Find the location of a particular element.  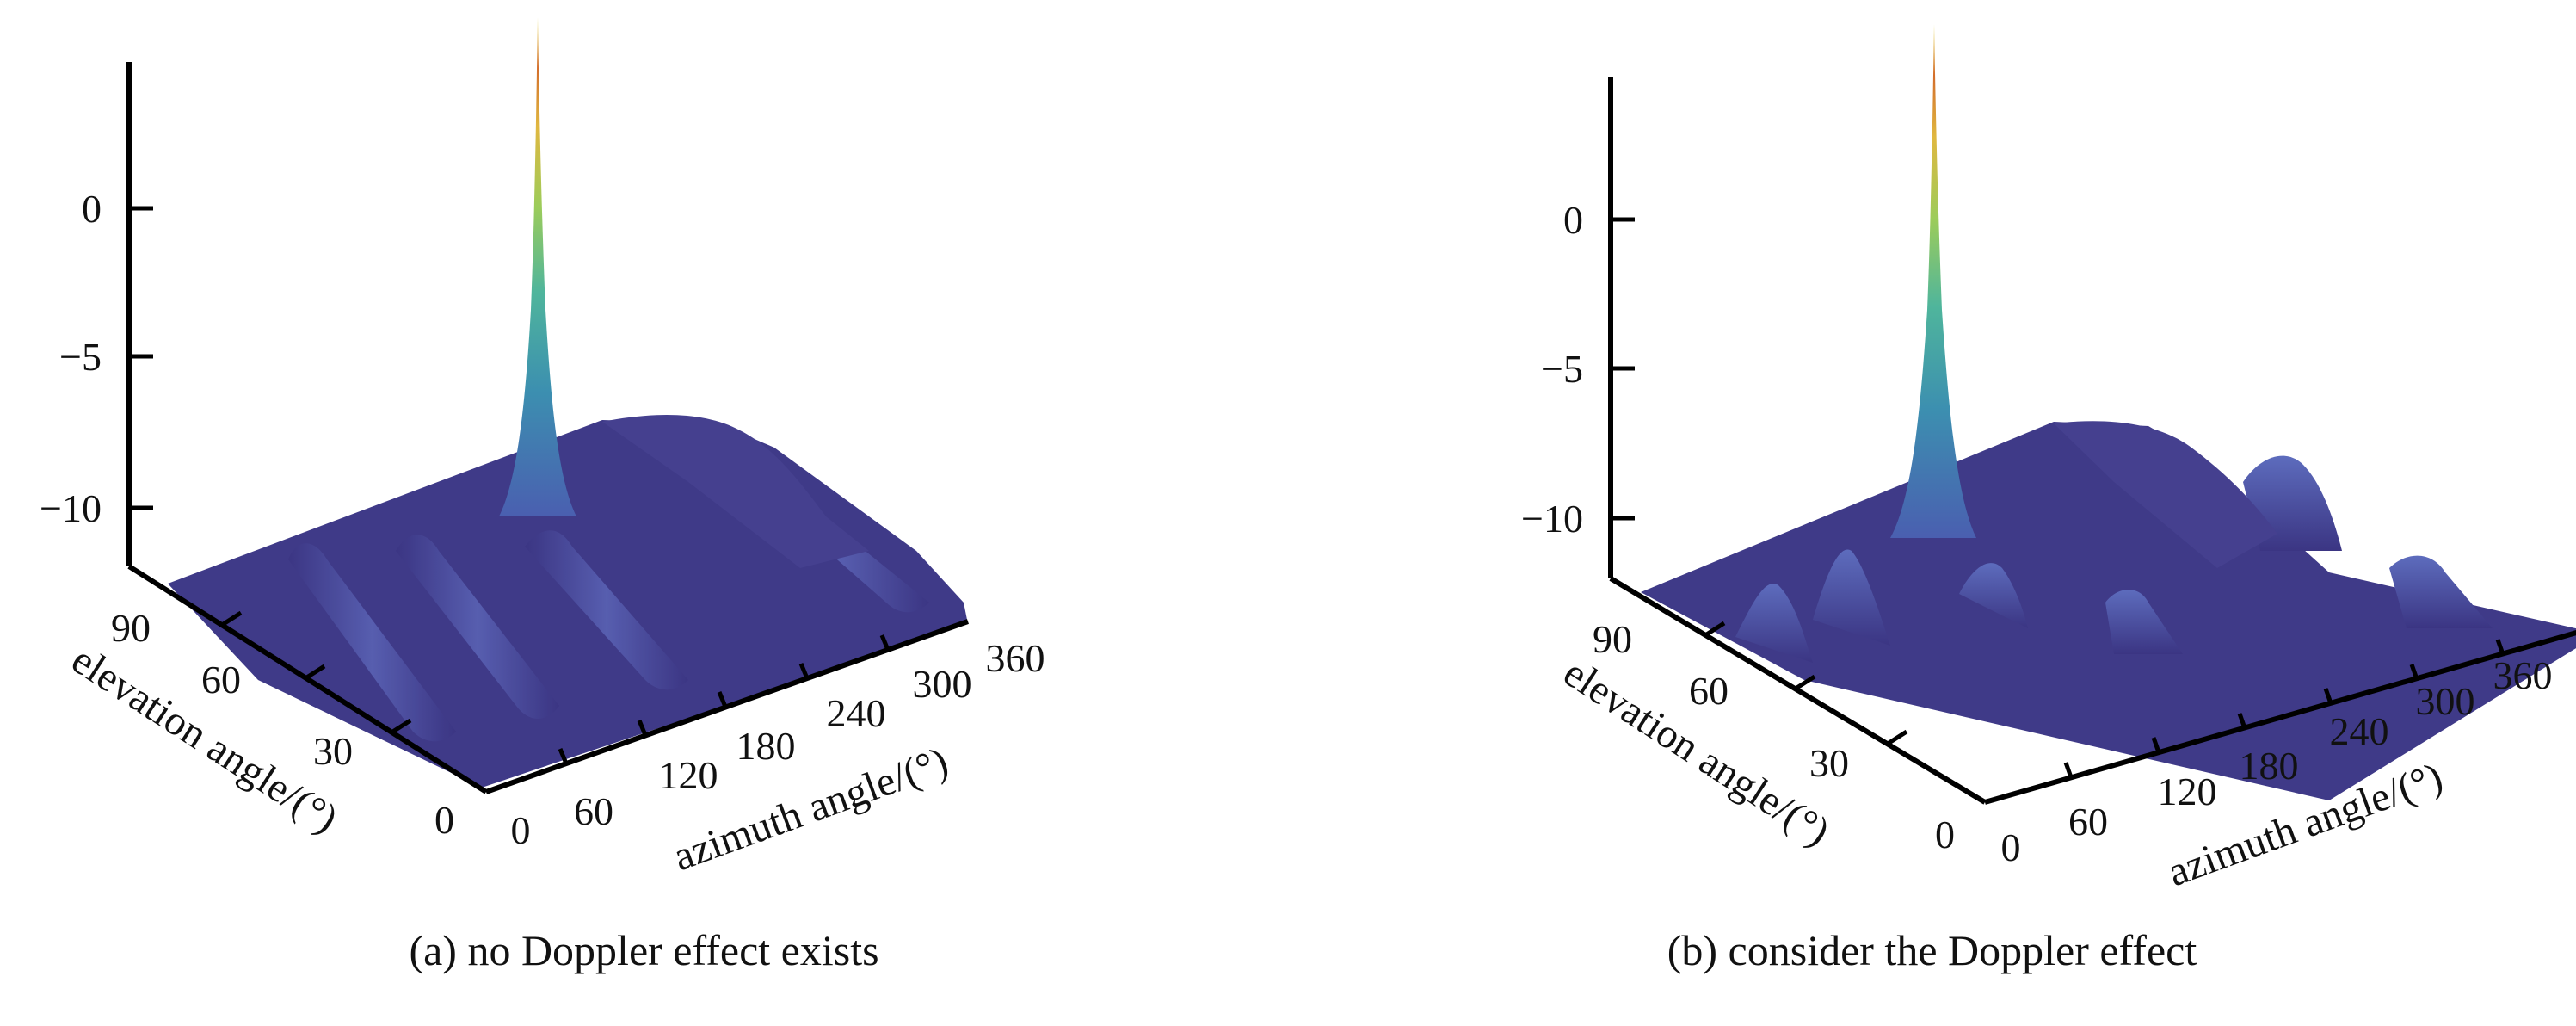

azimuth-axis-line is located at coordinates (2280, 717).